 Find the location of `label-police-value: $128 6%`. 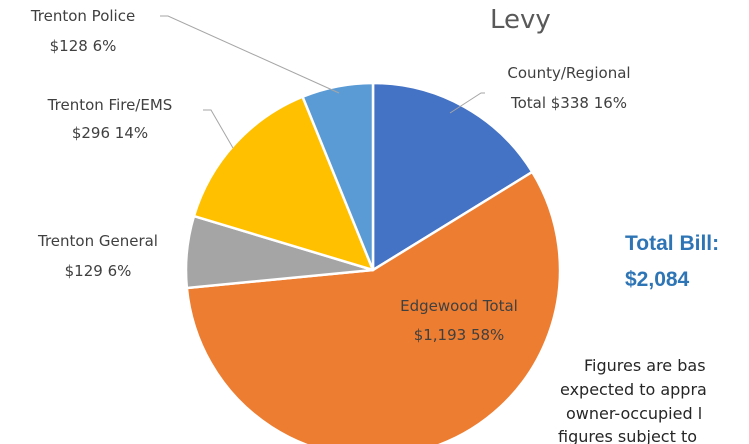

label-police-value: $128 6% is located at coordinates (83, 46).